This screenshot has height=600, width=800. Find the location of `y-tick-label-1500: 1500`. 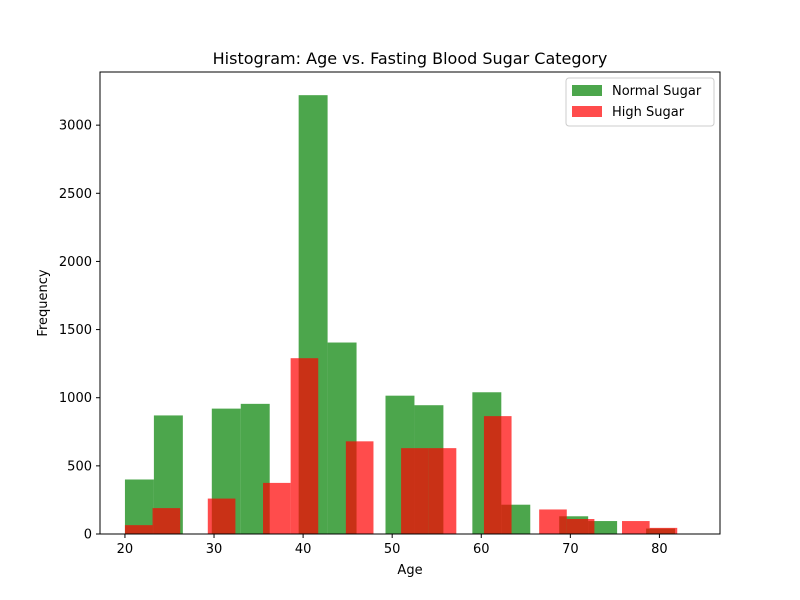

y-tick-label-1500: 1500 is located at coordinates (75, 330).